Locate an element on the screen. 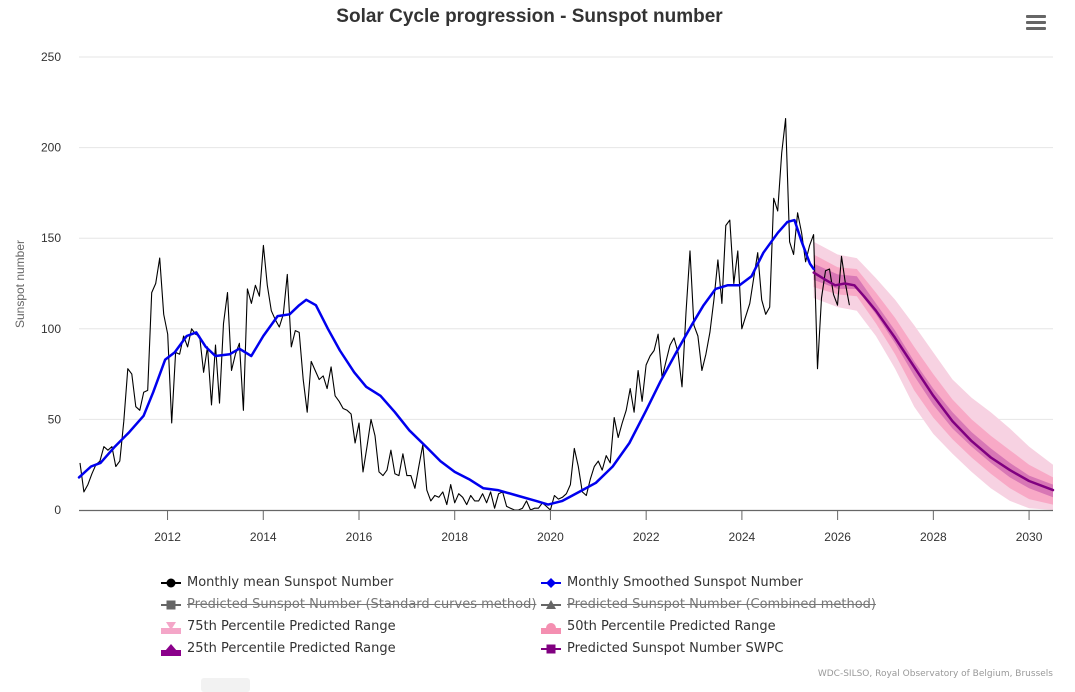 This screenshot has width=1075, height=692. x-tick-label: 2016 is located at coordinates (359, 537).